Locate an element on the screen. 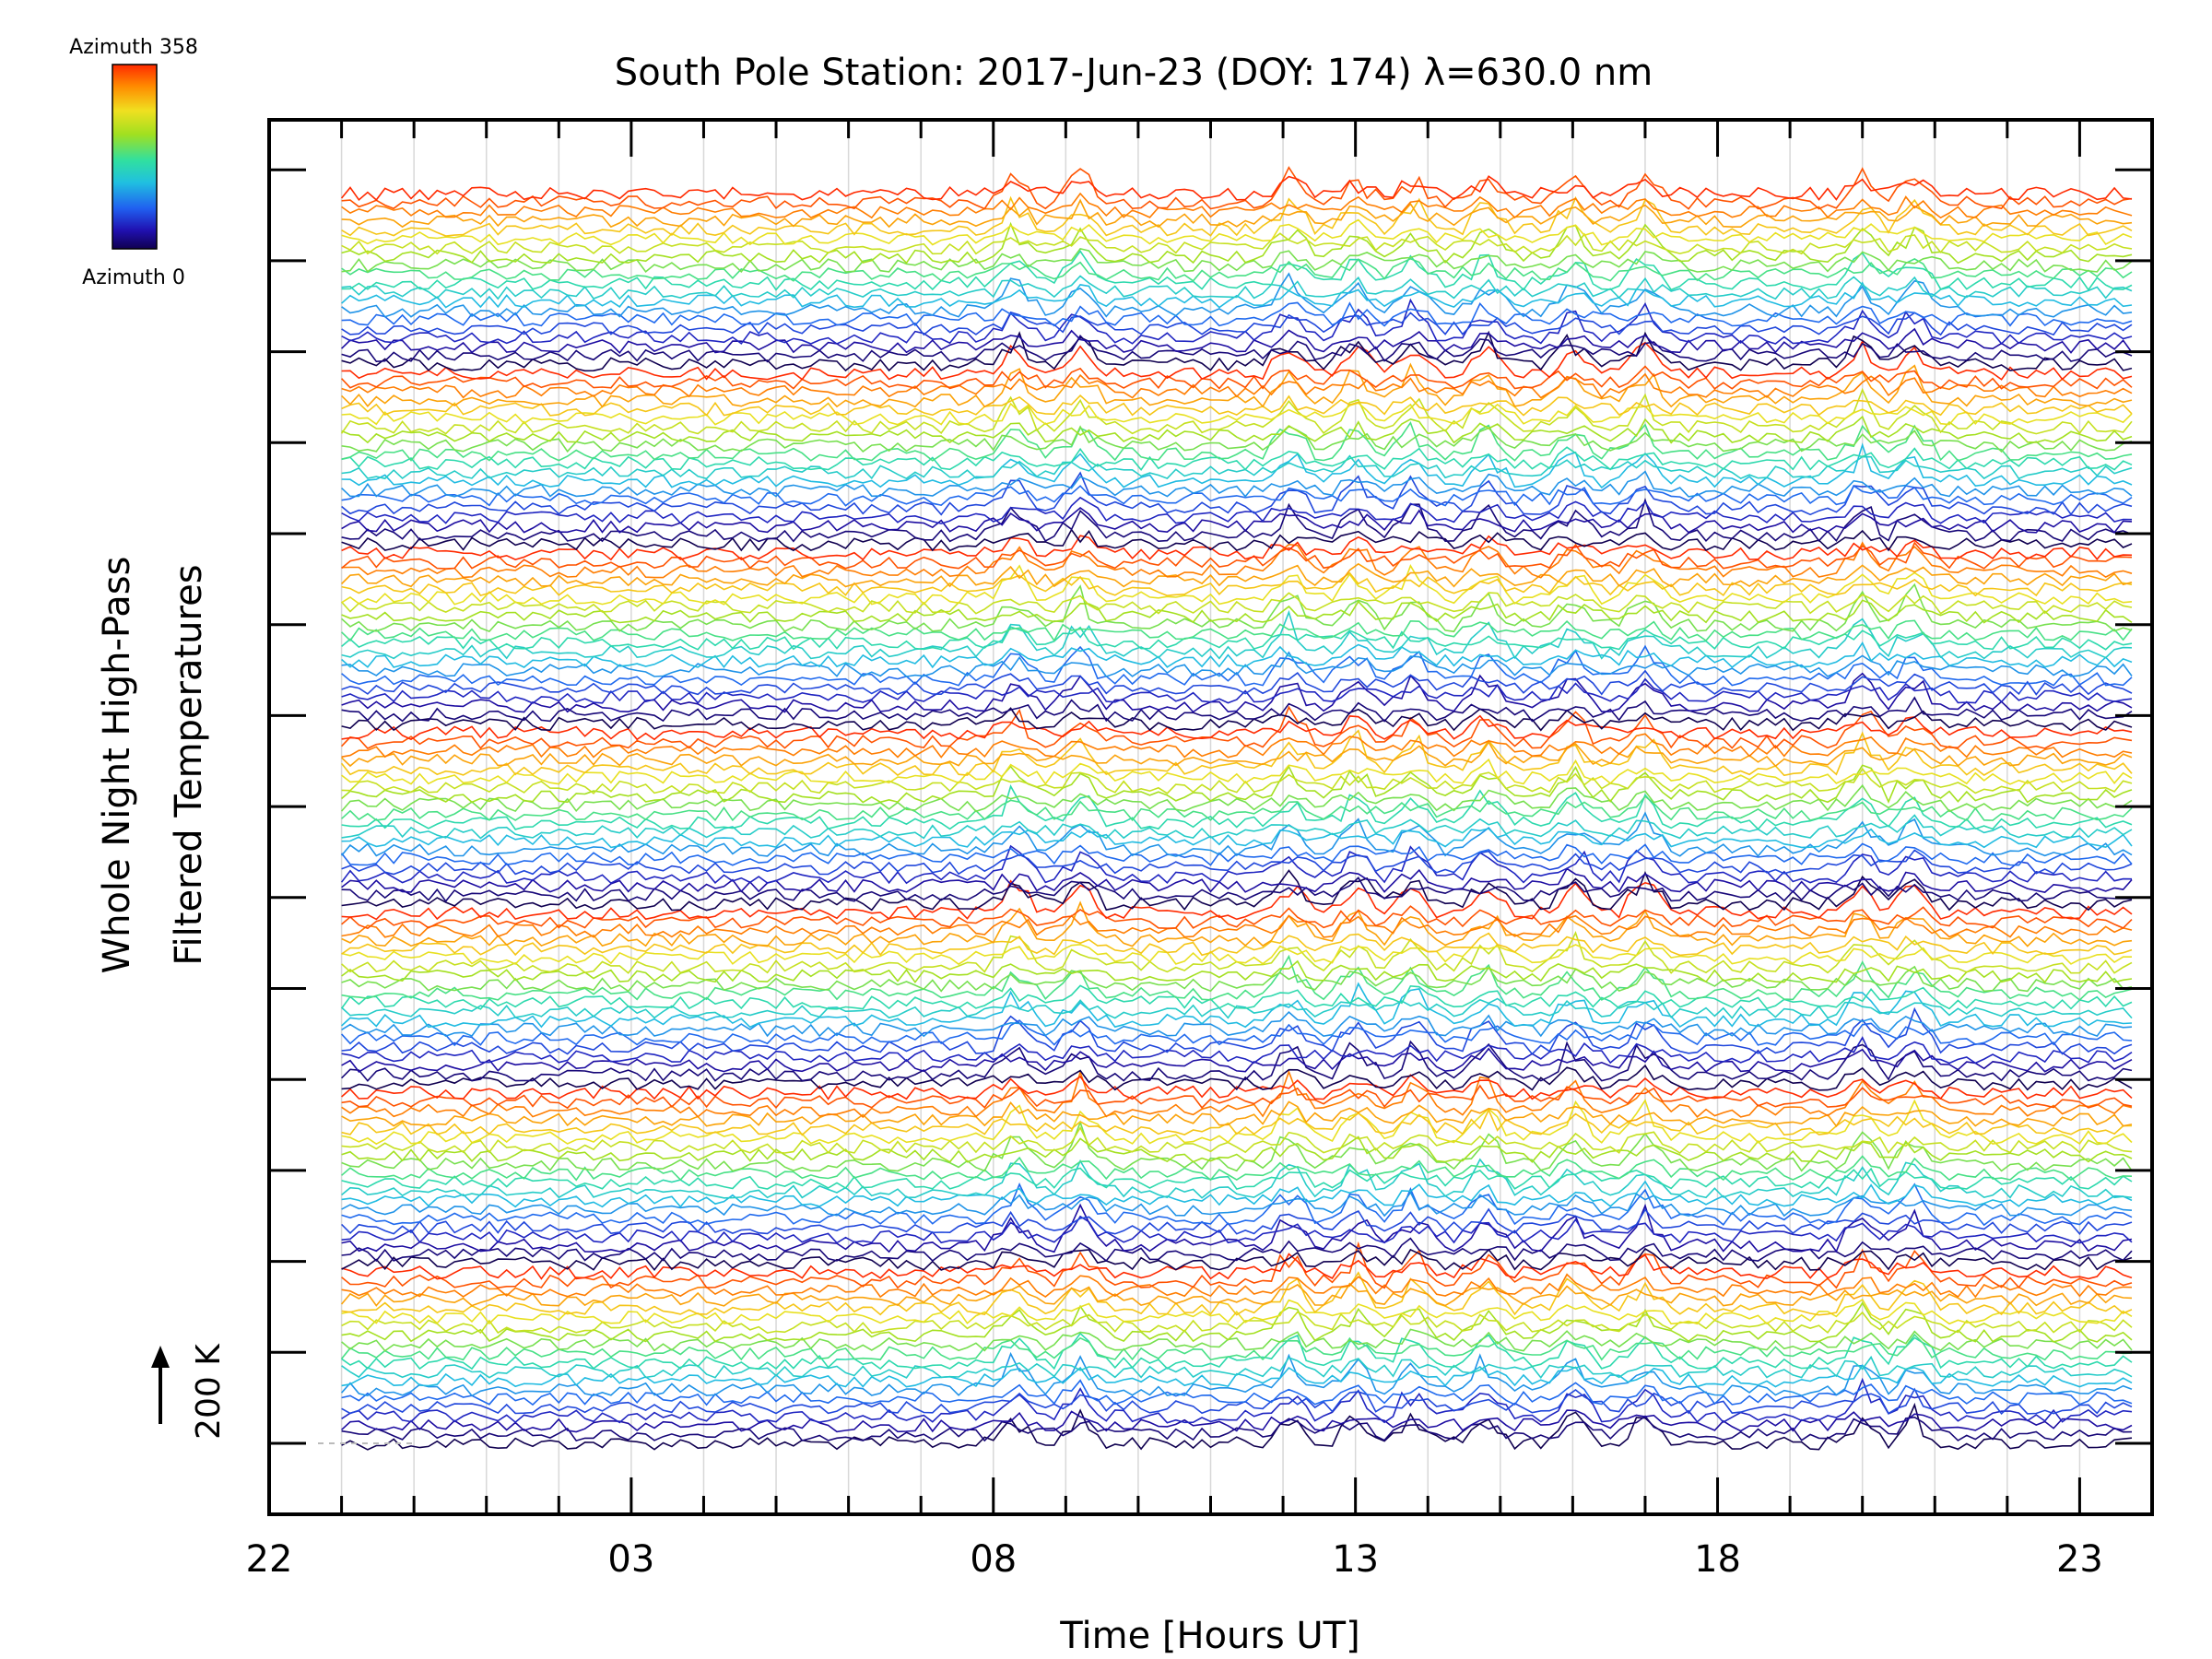 This screenshot has height=1659, width=2212. scale-indicator: 200 K is located at coordinates (189, 1391).